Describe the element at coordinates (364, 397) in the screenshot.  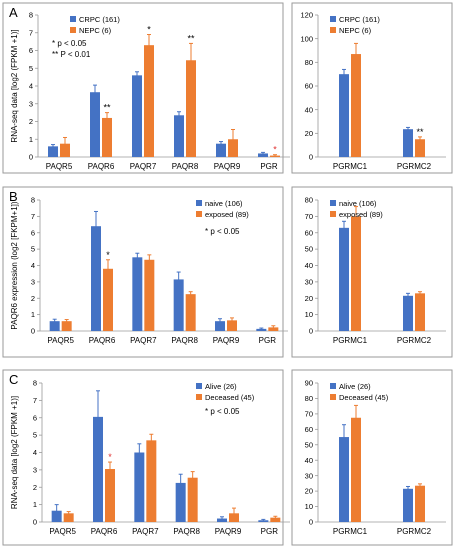
I see `legend-label: Deceased (45)` at that location.